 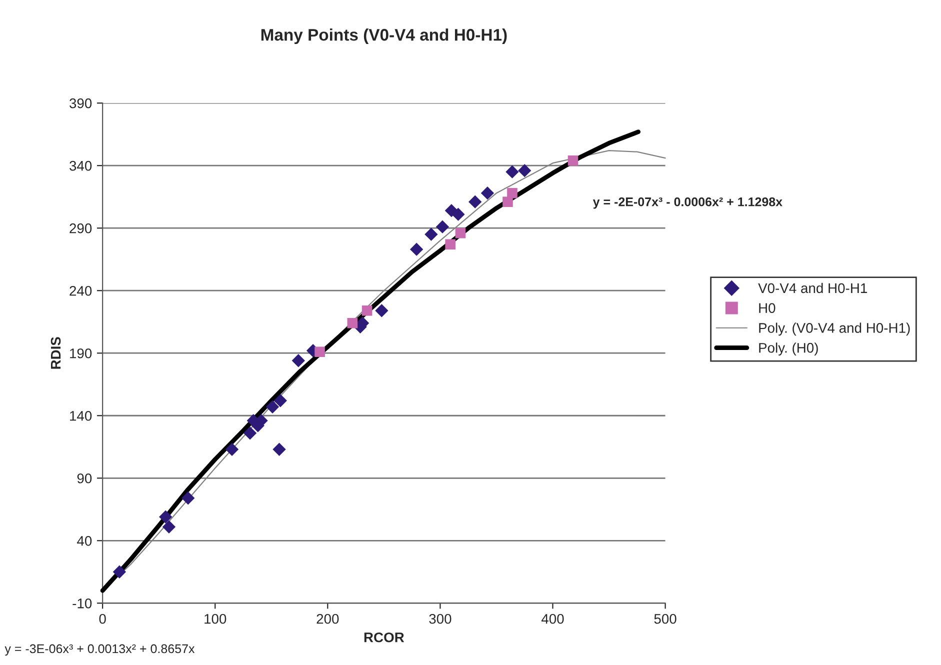 What do you see at coordinates (440, 619) in the screenshot?
I see `x-tick-label: 300` at bounding box center [440, 619].